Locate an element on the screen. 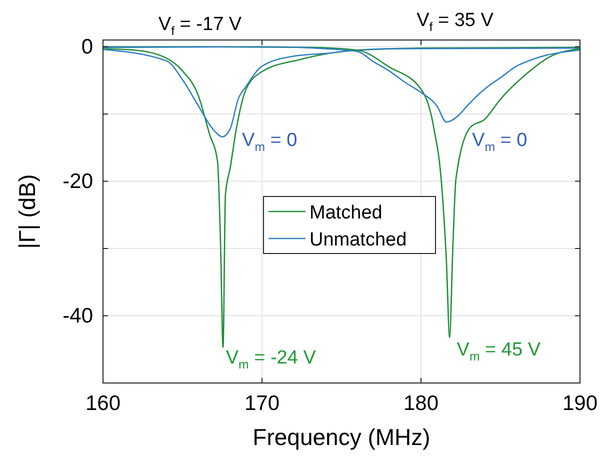 The width and height of the screenshot is (602, 460). x-tick-label: 190 is located at coordinates (580, 403).